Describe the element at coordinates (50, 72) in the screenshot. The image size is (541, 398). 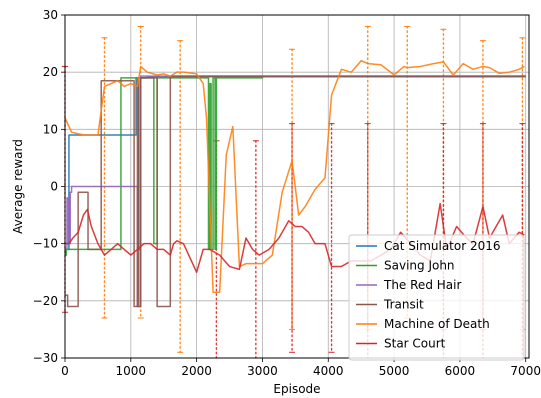
I see `y-tick-label: 20` at that location.